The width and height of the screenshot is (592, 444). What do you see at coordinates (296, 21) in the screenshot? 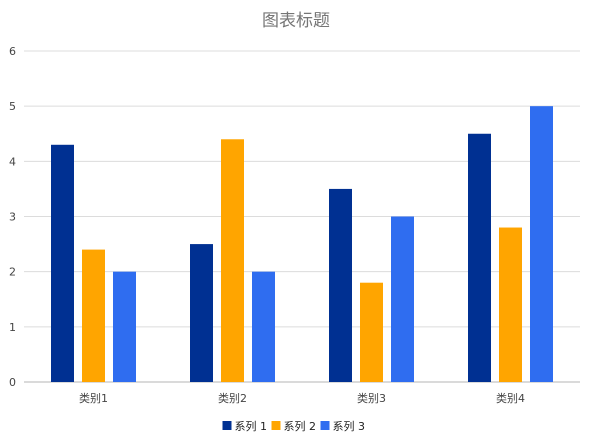
I see `chart-title: 图表标题` at bounding box center [296, 21].